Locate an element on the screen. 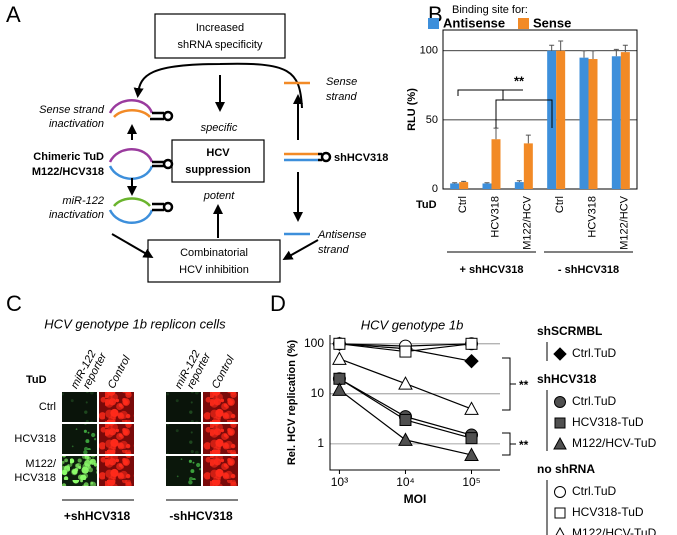 The width and height of the screenshot is (677, 535). plot-frame is located at coordinates (540, 109).